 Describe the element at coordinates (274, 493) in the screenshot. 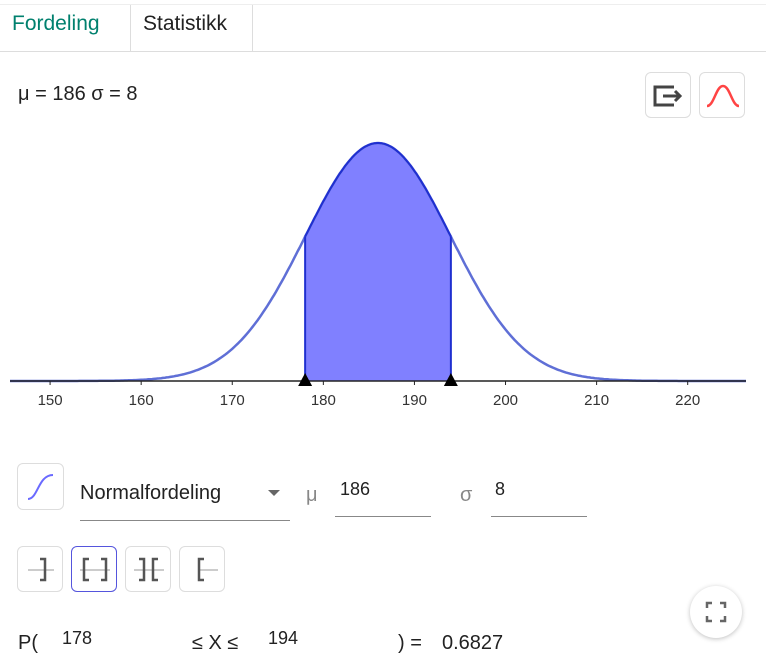

I see `chevron-down-icon` at that location.